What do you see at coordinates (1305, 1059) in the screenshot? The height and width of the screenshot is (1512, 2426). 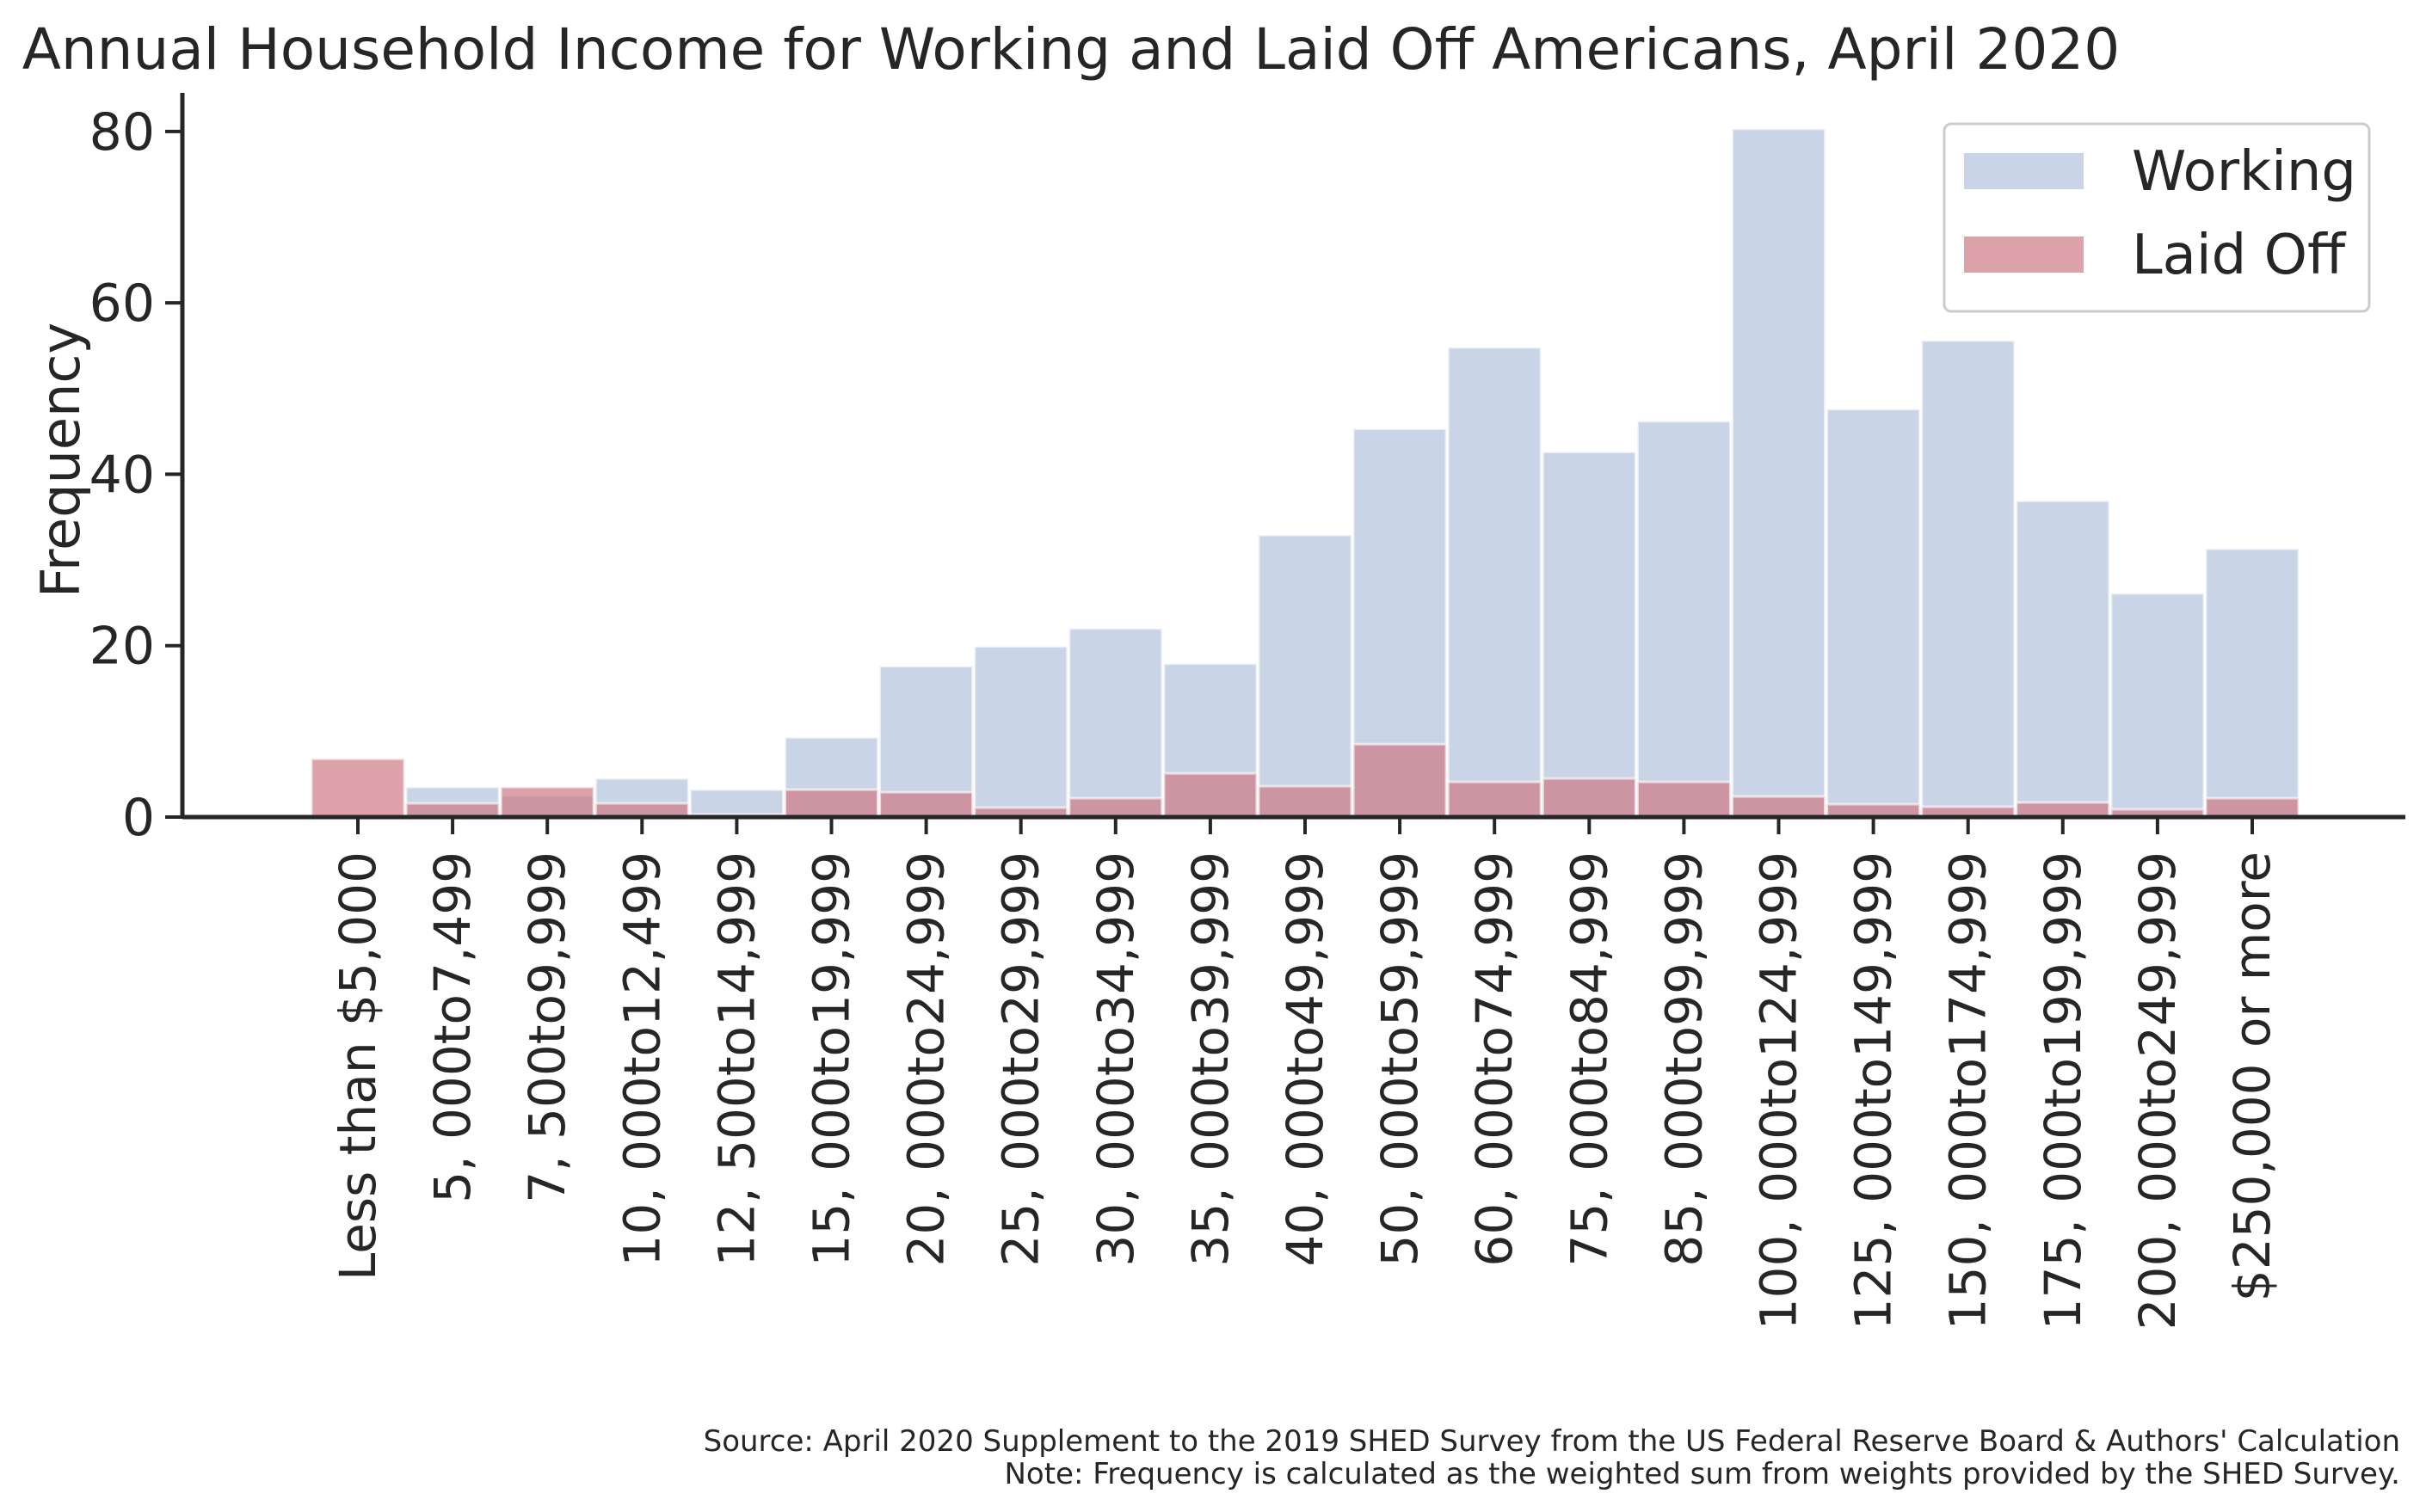 I see `x-tick-label-10: 40, 000to49,999` at bounding box center [1305, 1059].